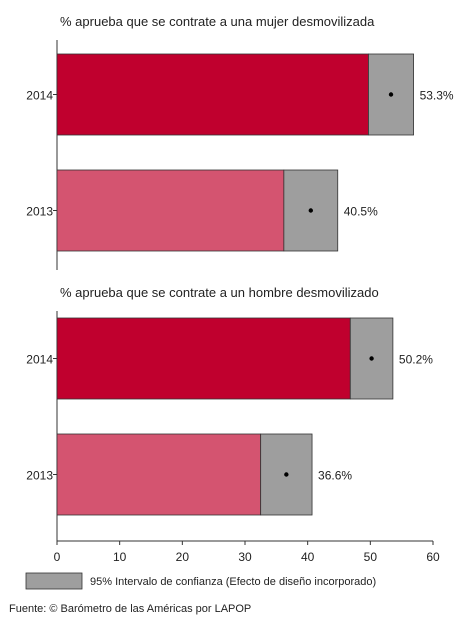  Describe the element at coordinates (245, 557) in the screenshot. I see `x-tick-label-30: 30` at that location.